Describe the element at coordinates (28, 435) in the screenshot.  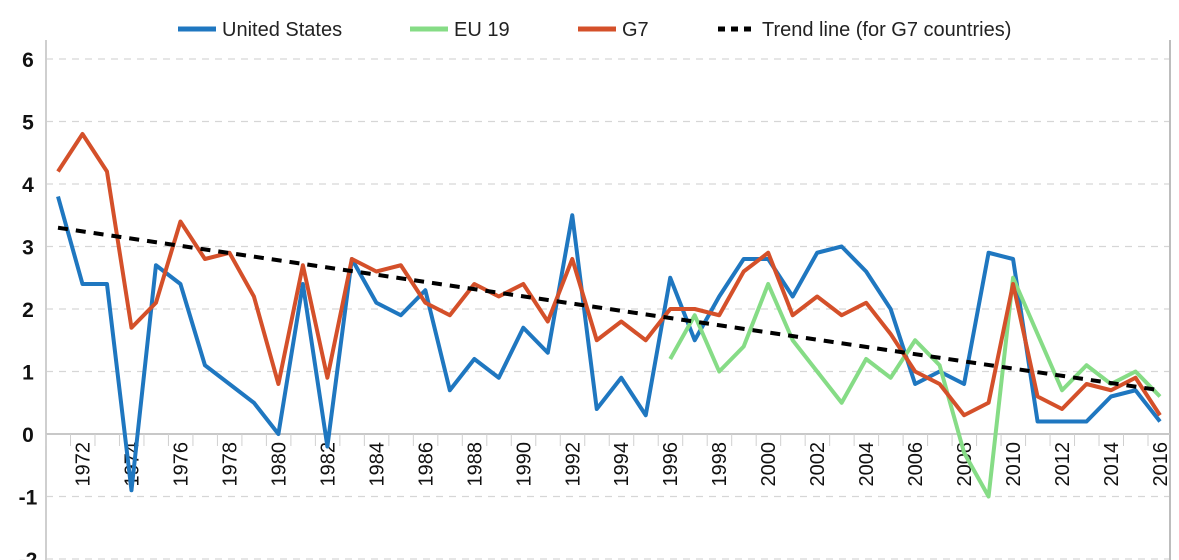
I see `y-tick-label: 0` at that location.